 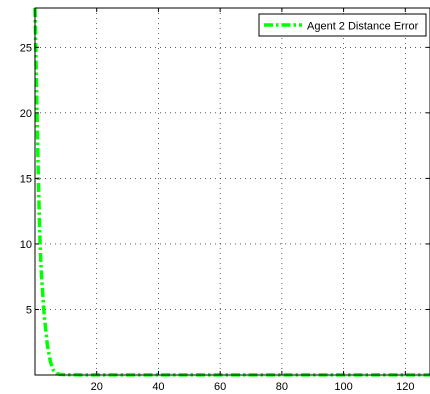 I want to click on x-tick-label: 120, so click(x=405, y=387).